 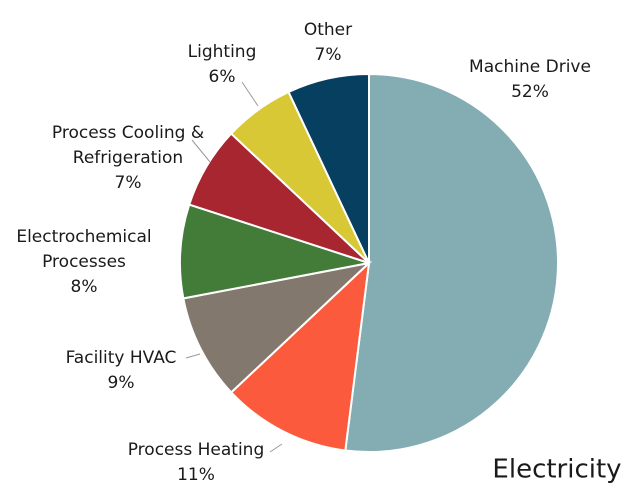 I want to click on slice-label: Other, so click(x=328, y=30).